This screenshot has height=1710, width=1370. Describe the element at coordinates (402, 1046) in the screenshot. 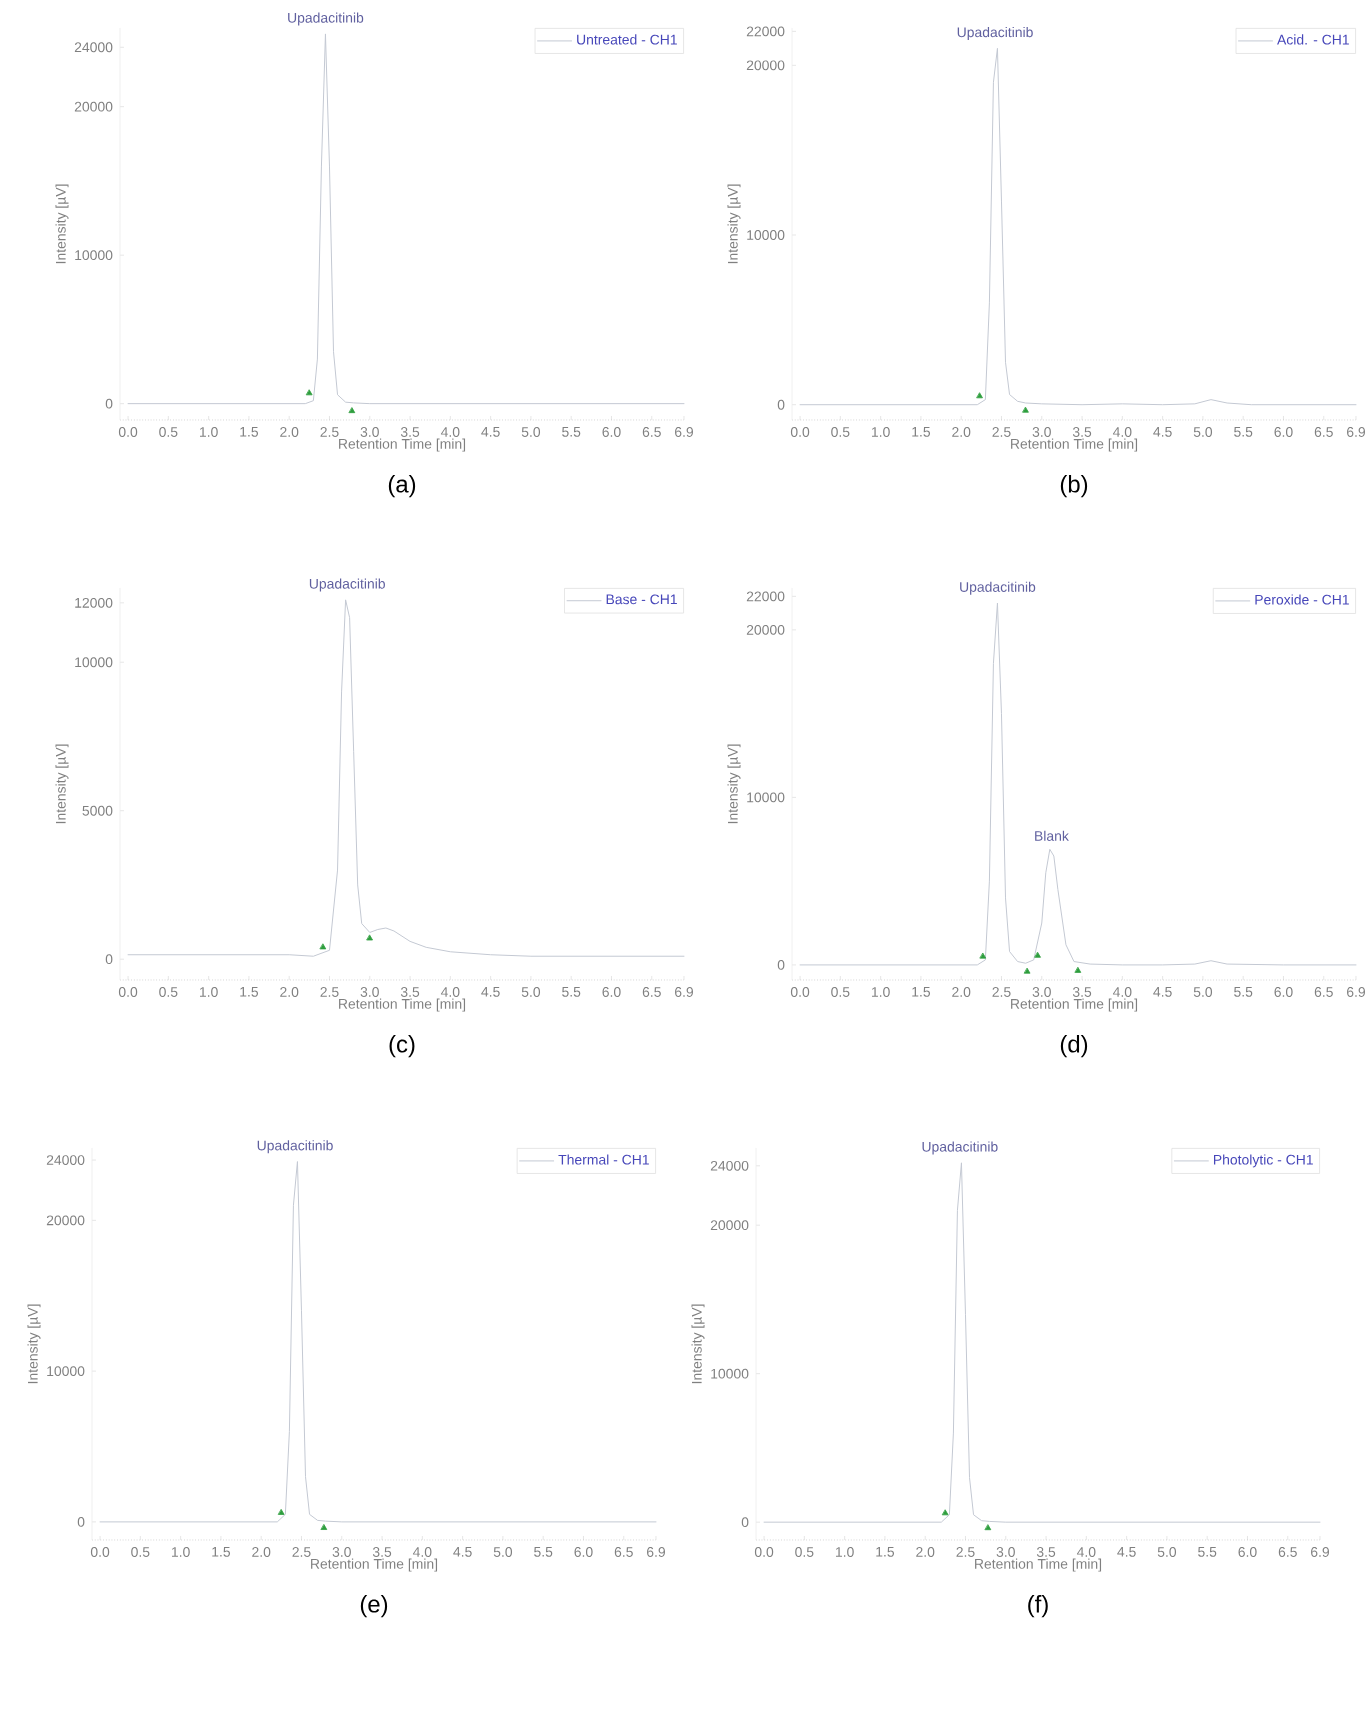

I see `text: (c)` at that location.